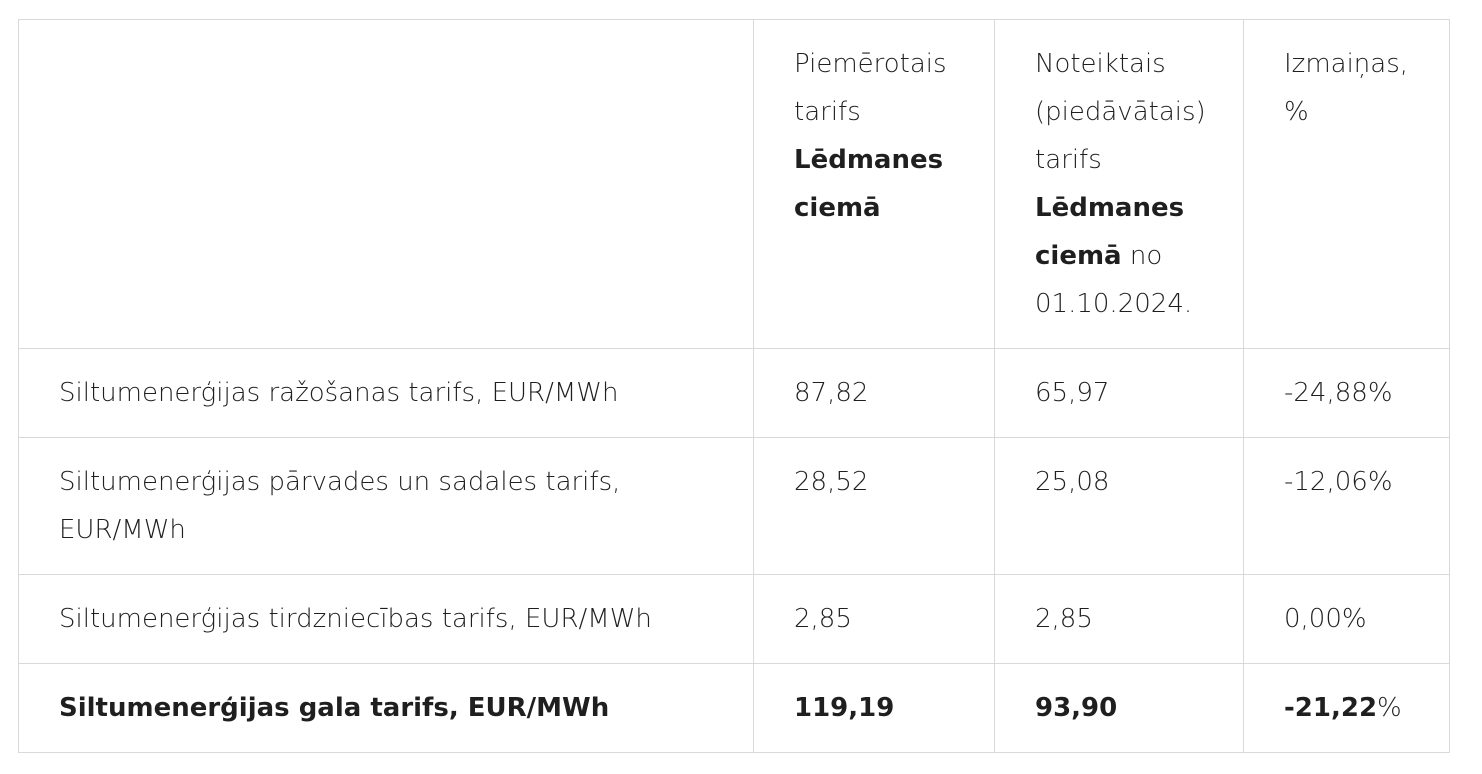  What do you see at coordinates (1119, 708) in the screenshot?
I see `total-proposed-value: 93,90` at bounding box center [1119, 708].